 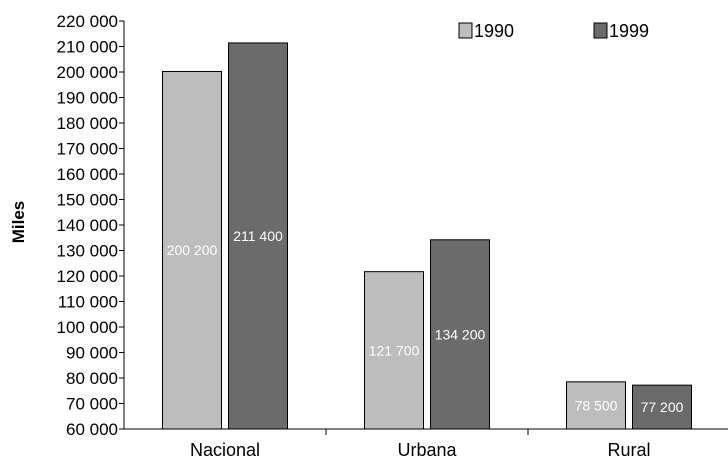 What do you see at coordinates (18, 222) in the screenshot?
I see `y-axis-label: Miles` at bounding box center [18, 222].